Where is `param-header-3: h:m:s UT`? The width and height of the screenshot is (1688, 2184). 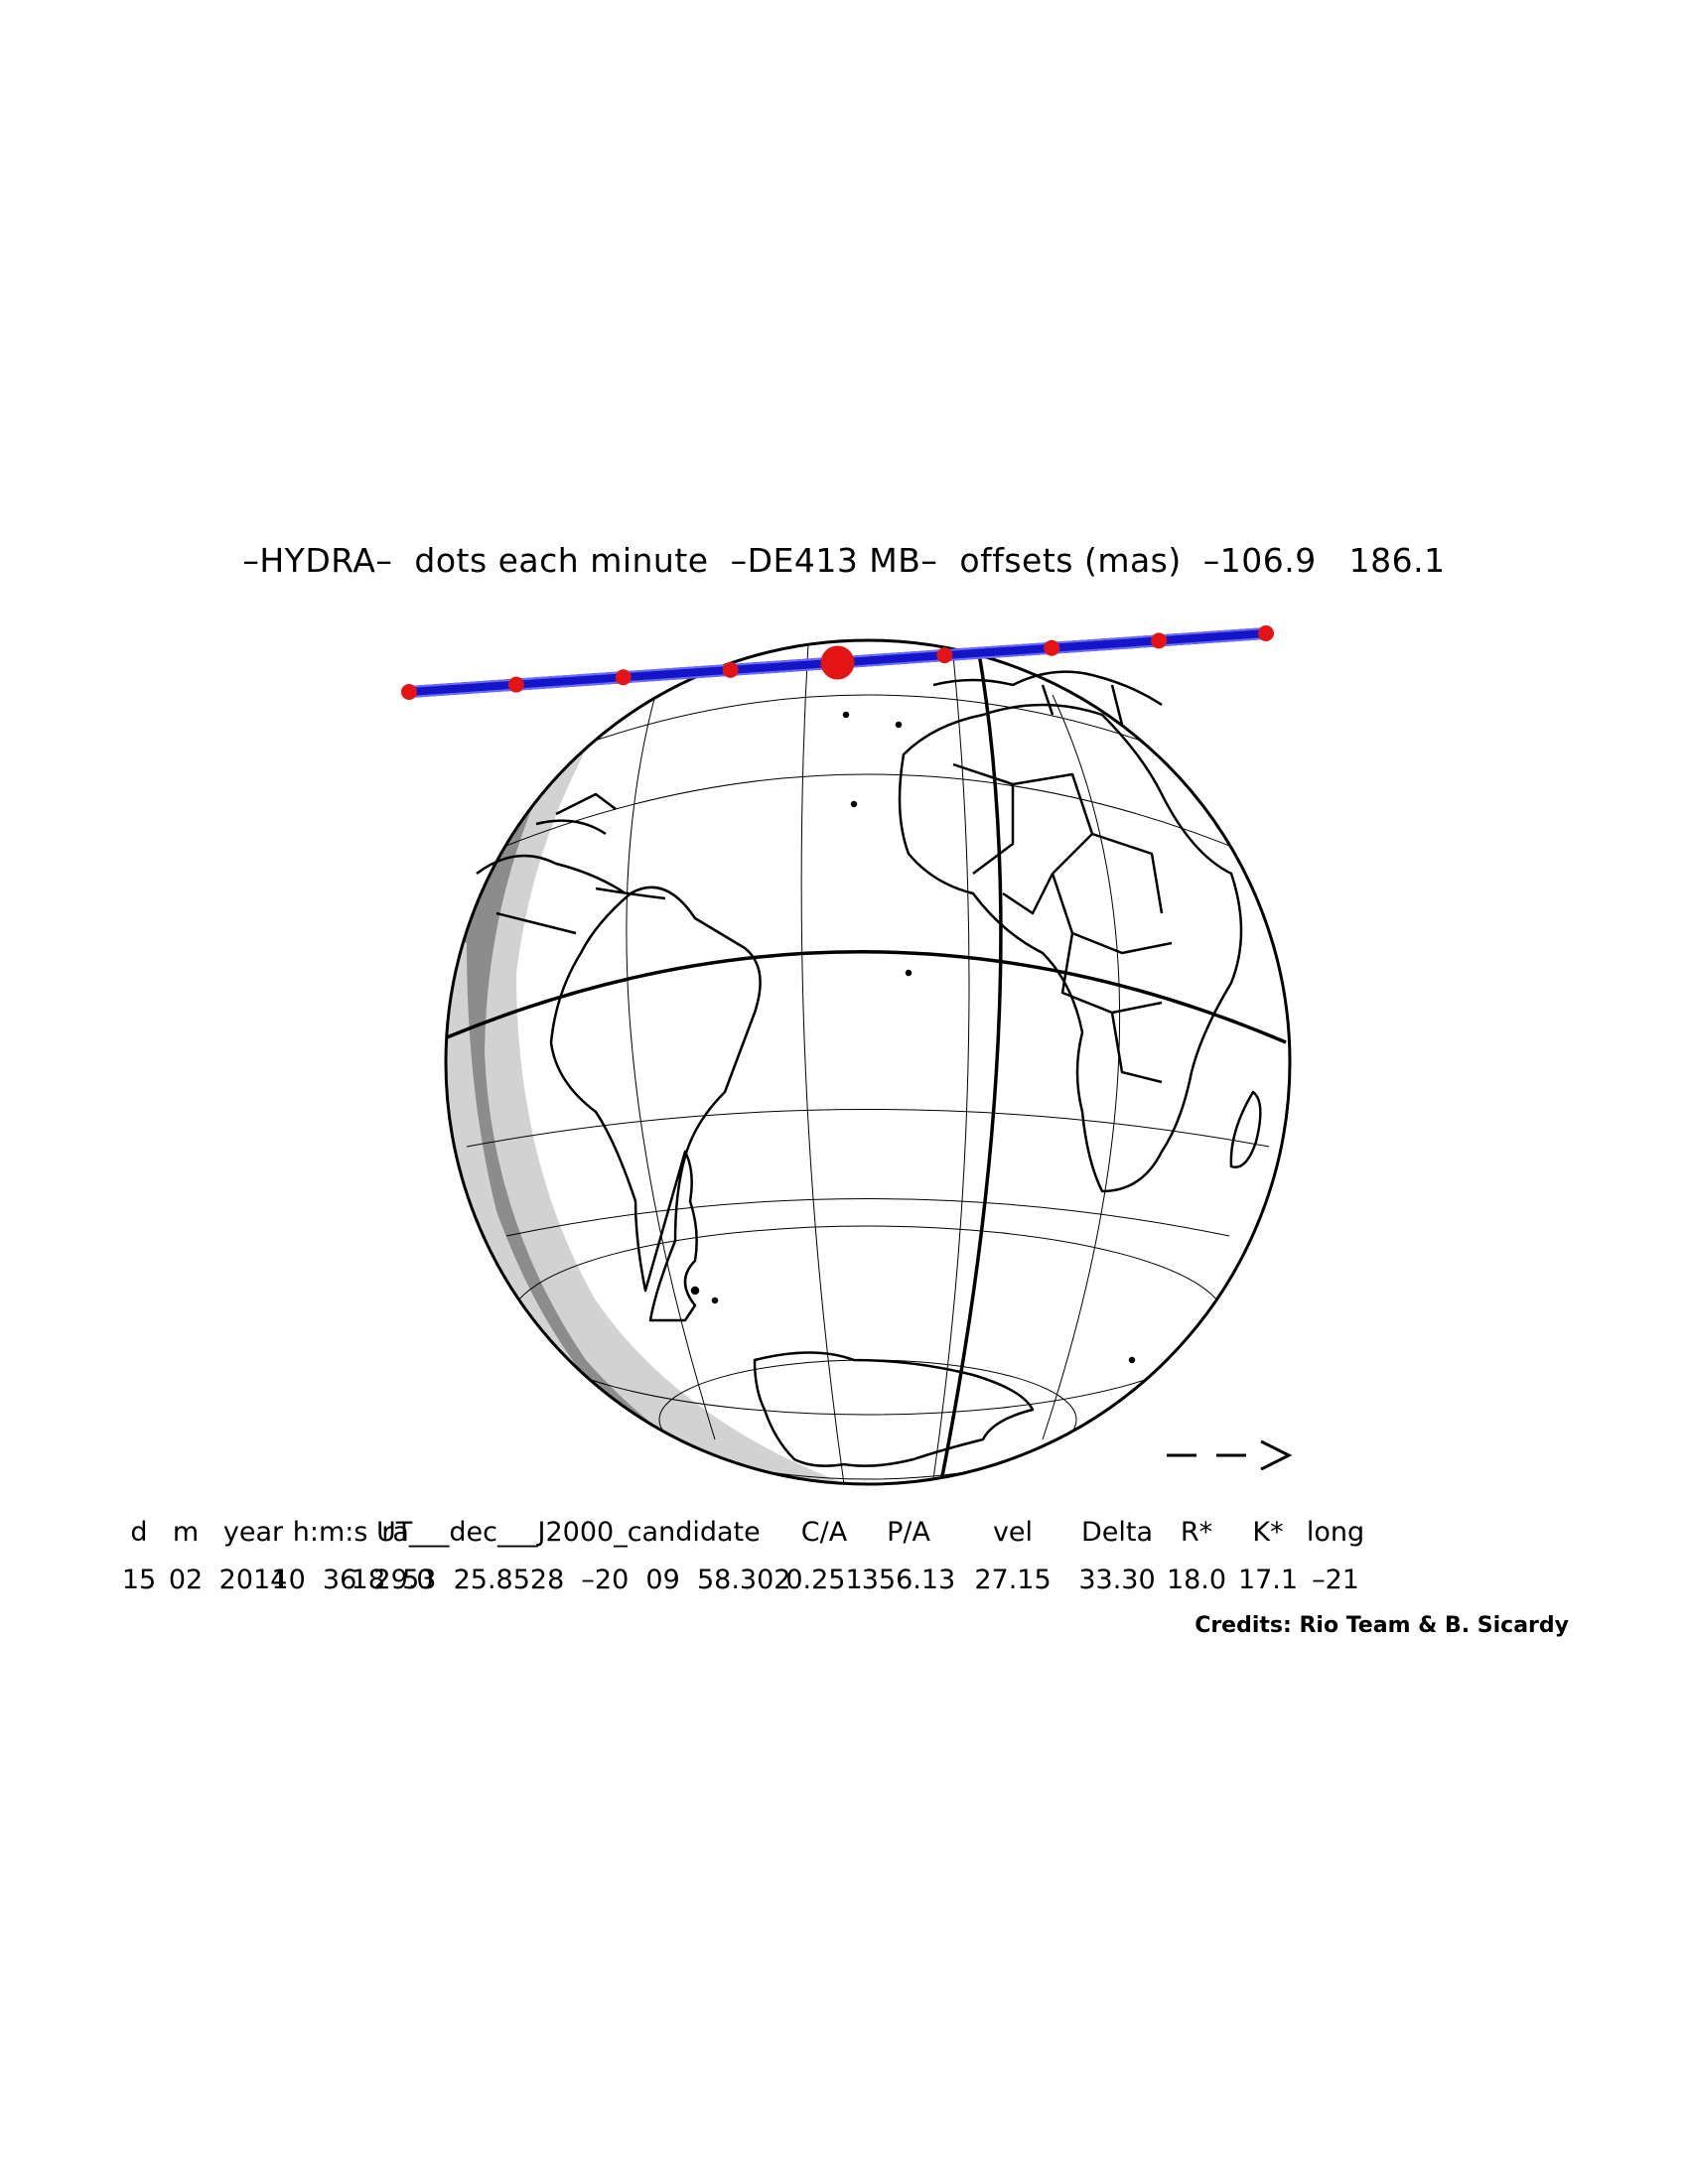
param-header-3: h:m:s UT is located at coordinates (352, 1532).